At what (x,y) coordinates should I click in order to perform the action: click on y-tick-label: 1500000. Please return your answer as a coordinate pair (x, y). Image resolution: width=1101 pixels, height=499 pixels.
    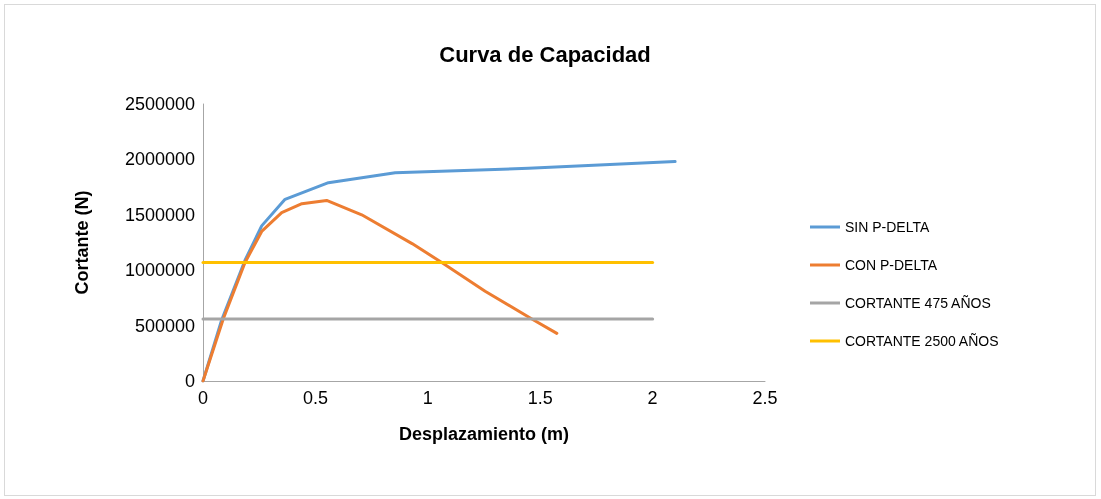
    Looking at the image, I should click on (159, 214).